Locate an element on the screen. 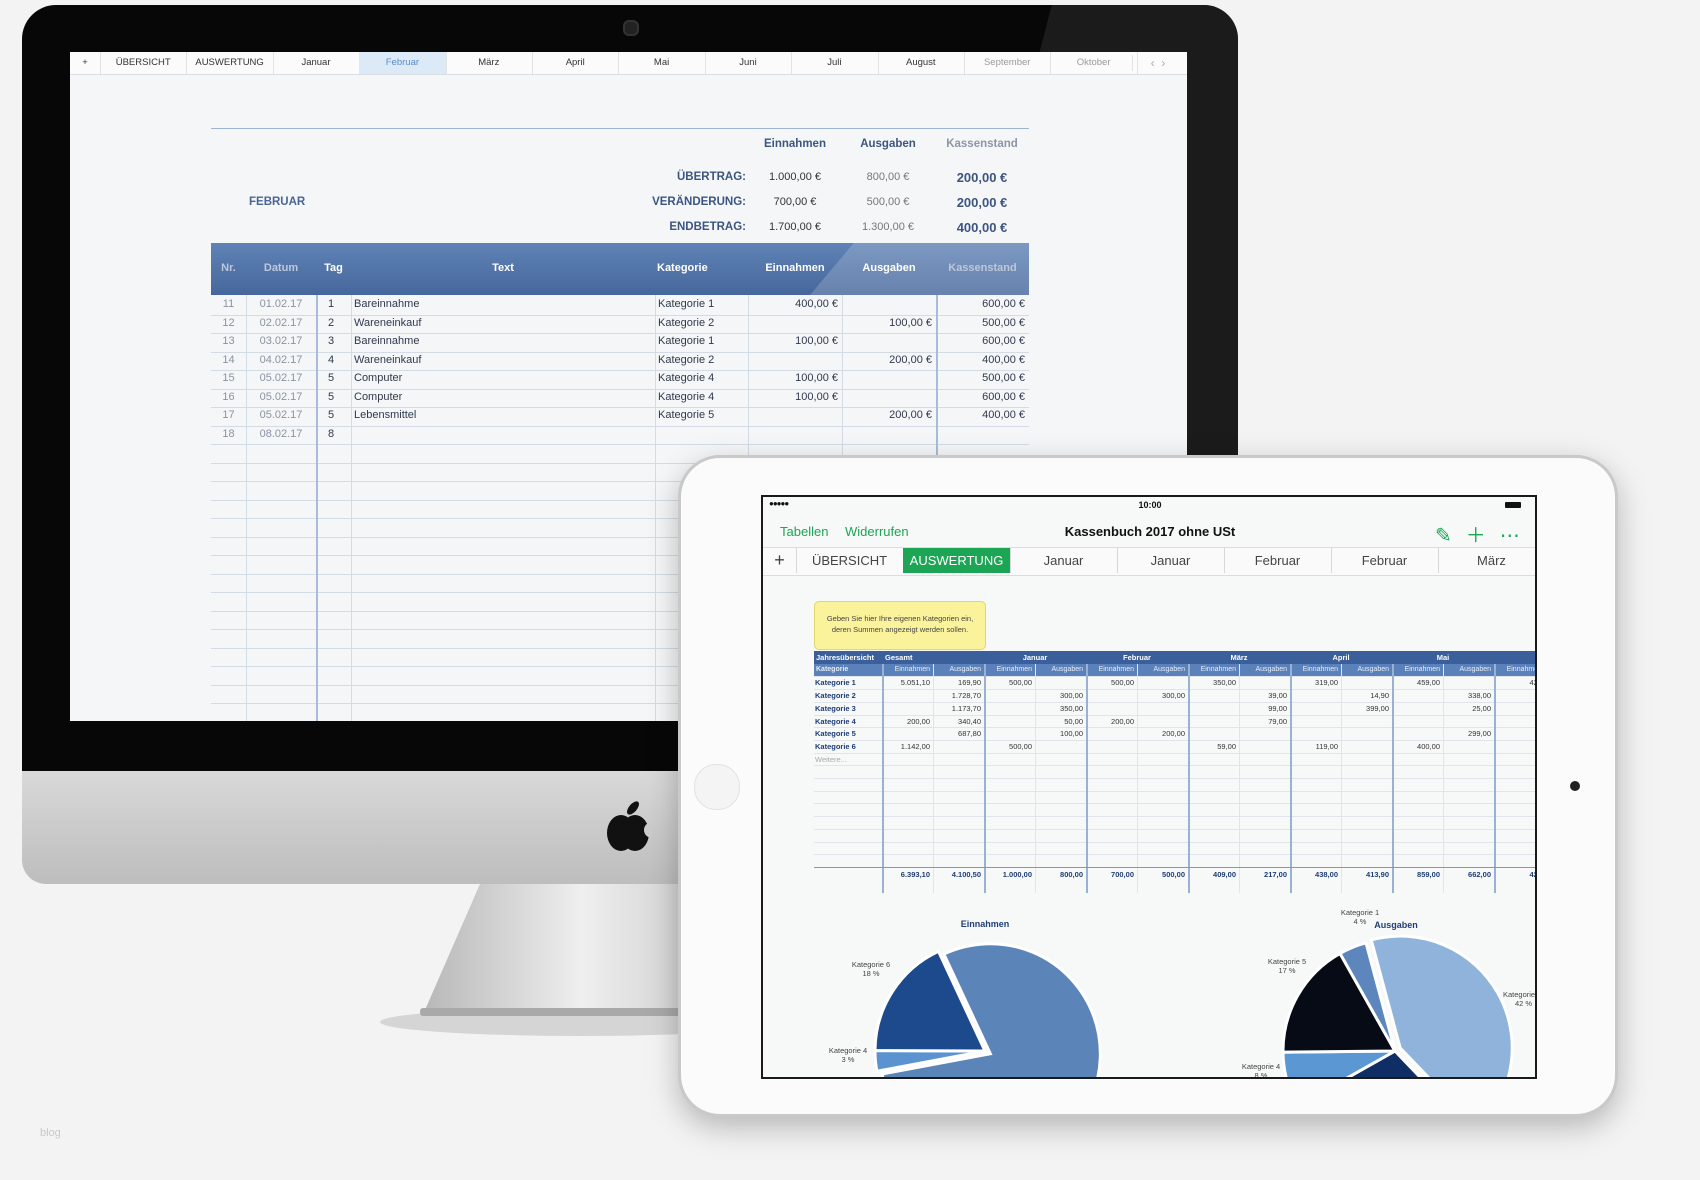 This screenshot has width=1700, height=1180. table-cell: 13 is located at coordinates (228, 341).